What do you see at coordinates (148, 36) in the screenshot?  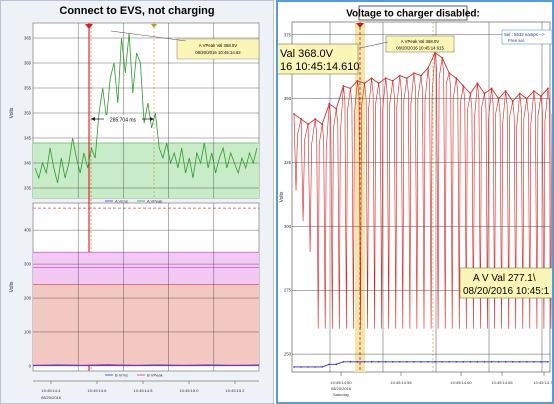 I see `top-callout-pointer` at bounding box center [148, 36].